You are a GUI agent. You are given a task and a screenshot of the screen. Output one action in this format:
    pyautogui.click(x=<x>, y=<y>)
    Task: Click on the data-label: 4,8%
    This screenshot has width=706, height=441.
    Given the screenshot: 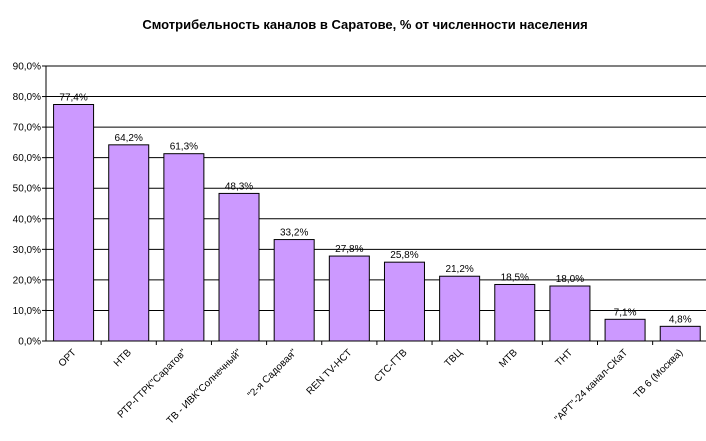 What is the action you would take?
    pyautogui.click(x=680, y=319)
    